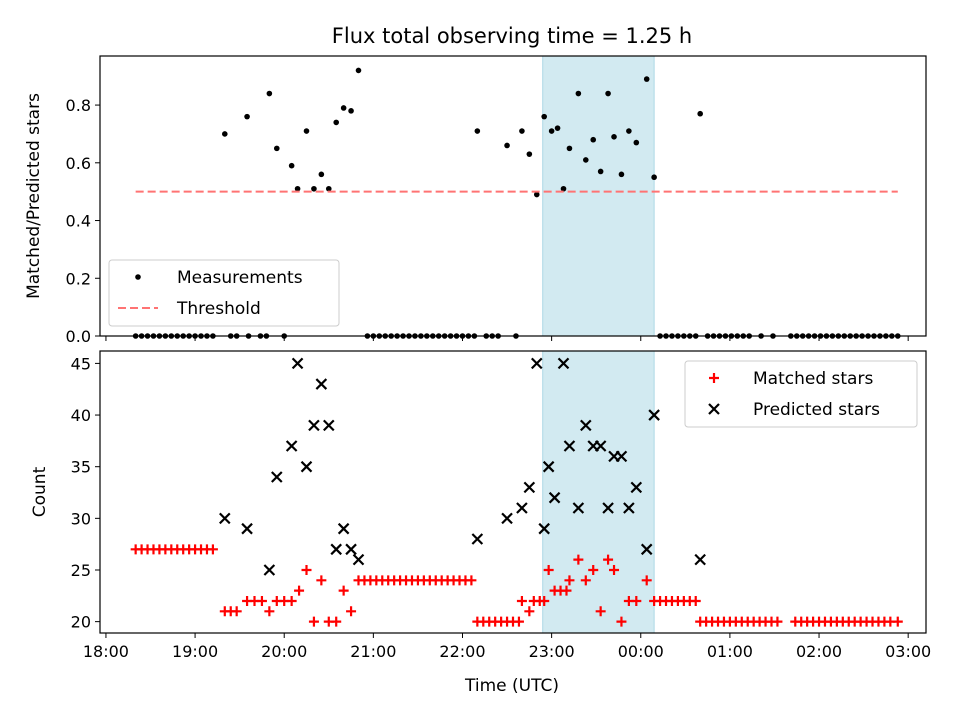 The height and width of the screenshot is (720, 960). I want to click on x-tick-label: 01:00, so click(730, 651).